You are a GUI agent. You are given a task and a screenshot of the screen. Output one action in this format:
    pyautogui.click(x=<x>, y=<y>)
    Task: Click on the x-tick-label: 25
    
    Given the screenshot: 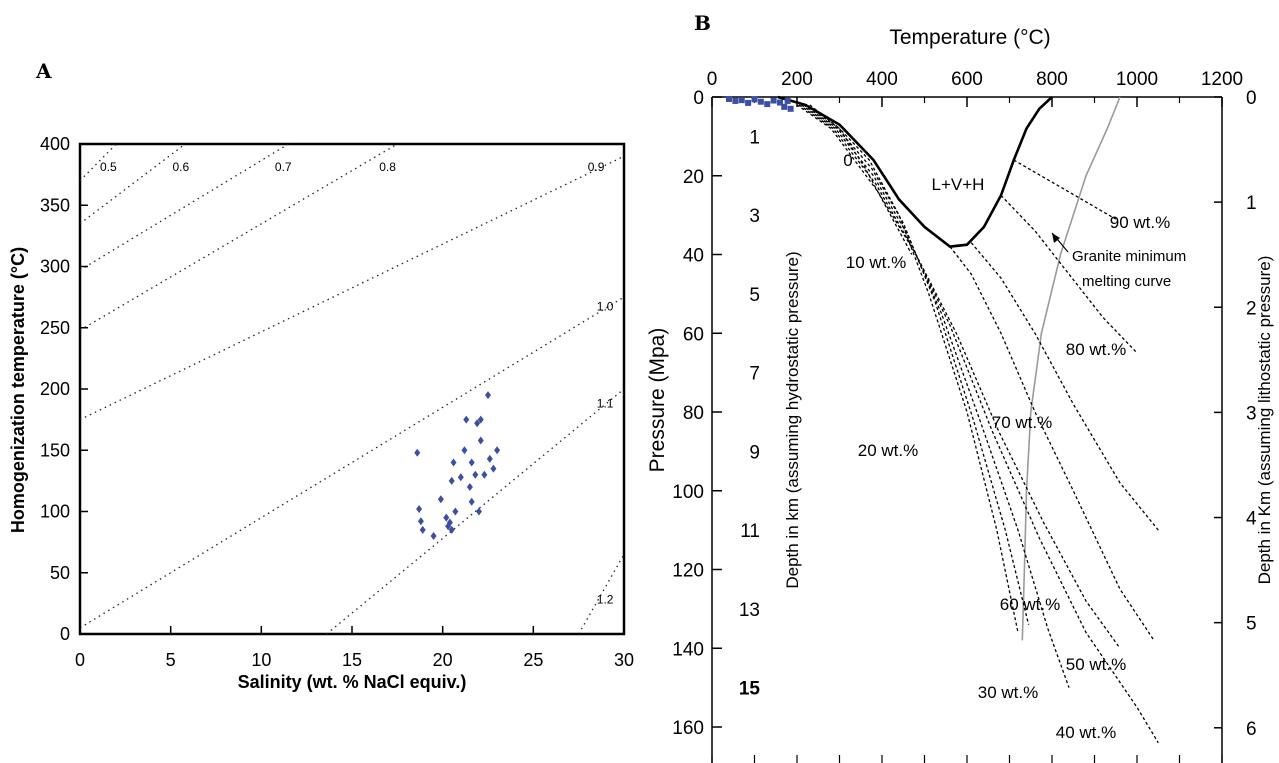 What is the action you would take?
    pyautogui.click(x=533, y=660)
    